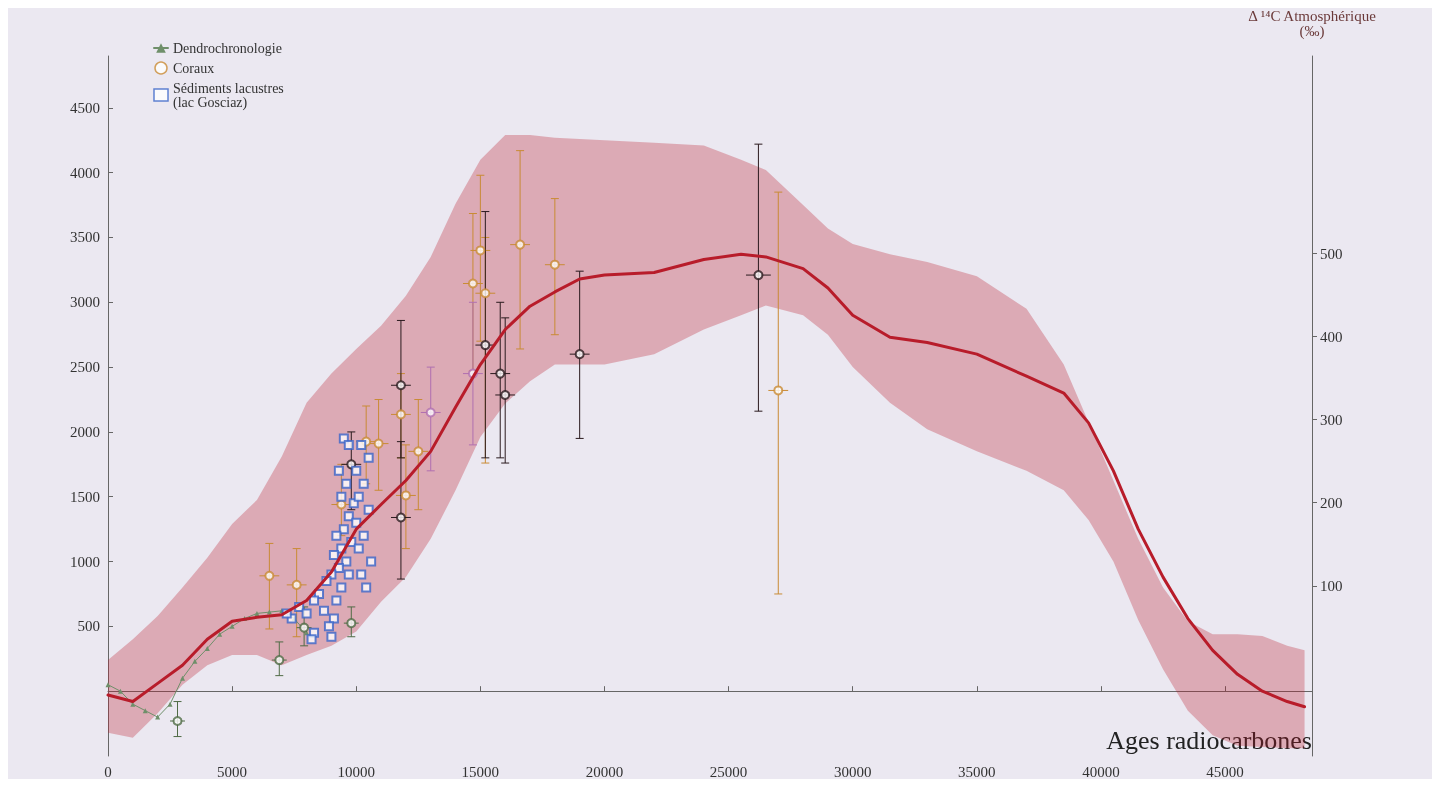  Describe the element at coordinates (85, 237) in the screenshot. I see `y-tick-label: 3500` at that location.